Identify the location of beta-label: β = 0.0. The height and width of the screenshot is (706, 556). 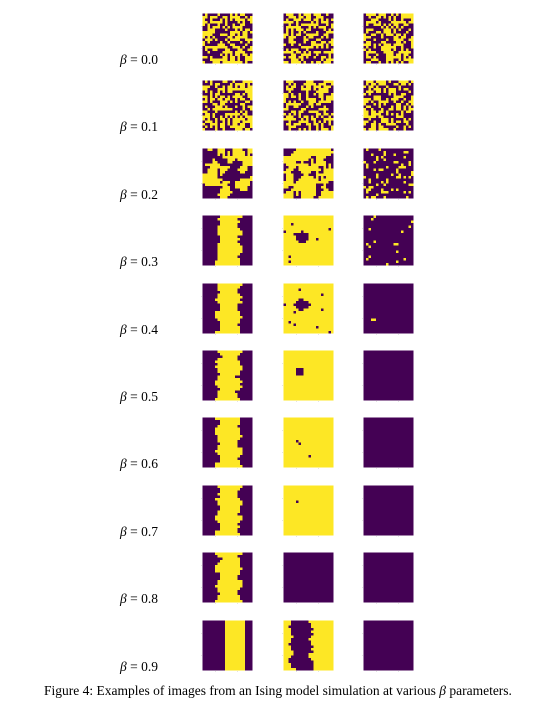
(148, 60).